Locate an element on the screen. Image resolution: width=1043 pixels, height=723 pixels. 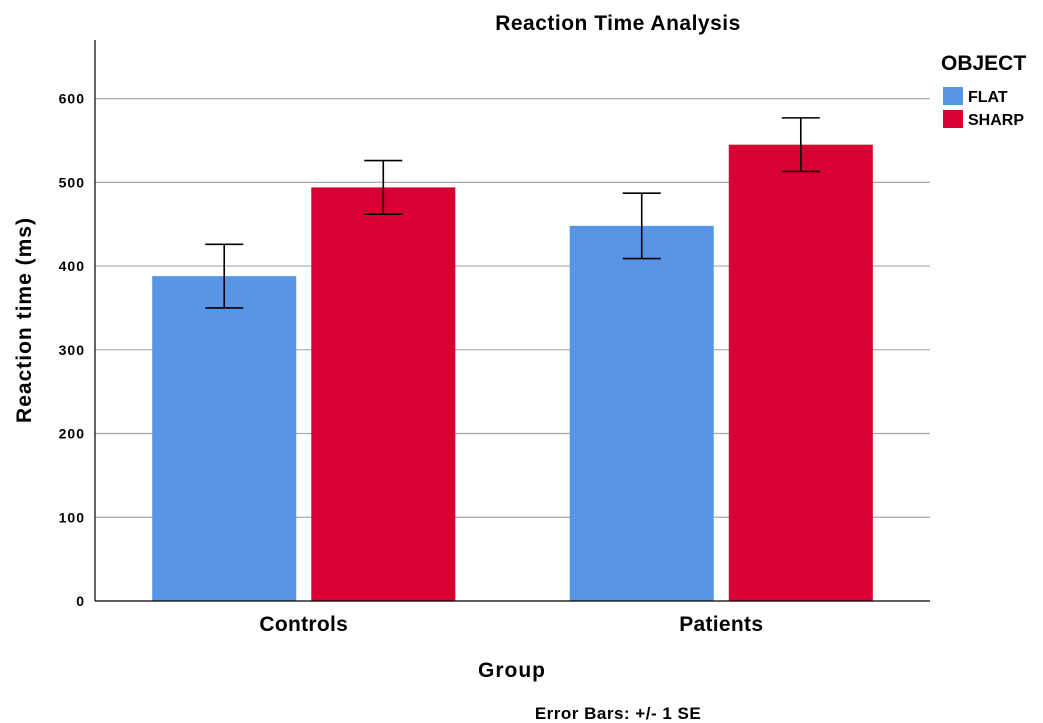
bar-flat-controls is located at coordinates (224, 438).